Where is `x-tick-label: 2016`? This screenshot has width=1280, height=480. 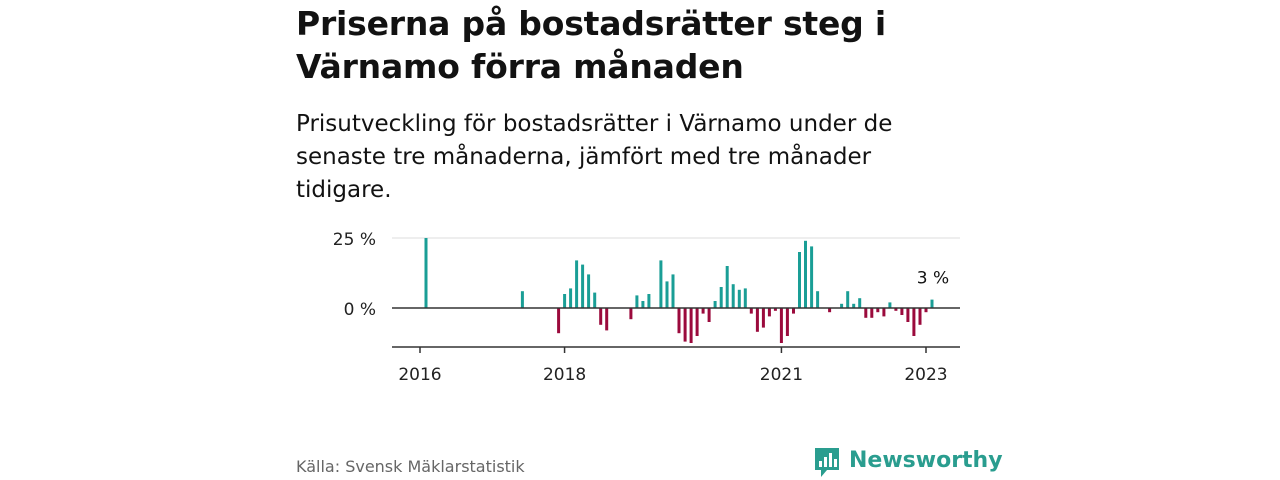
x-tick-label: 2016 is located at coordinates (419, 375).